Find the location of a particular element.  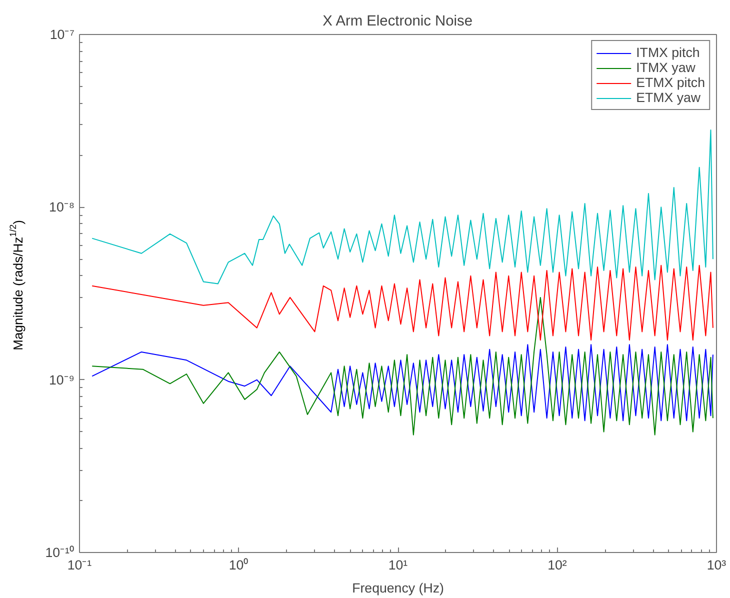

x-tick-label: 10⁻¹ is located at coordinates (79, 565).